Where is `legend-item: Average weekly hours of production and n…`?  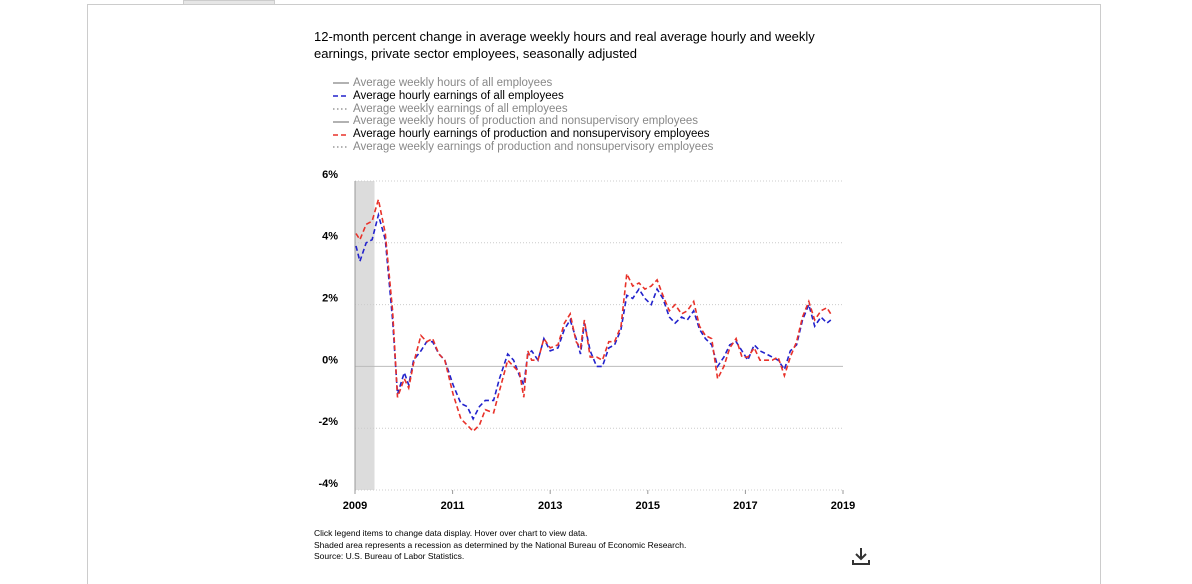
legend-item: Average weekly hours of production and n… is located at coordinates (522, 121).